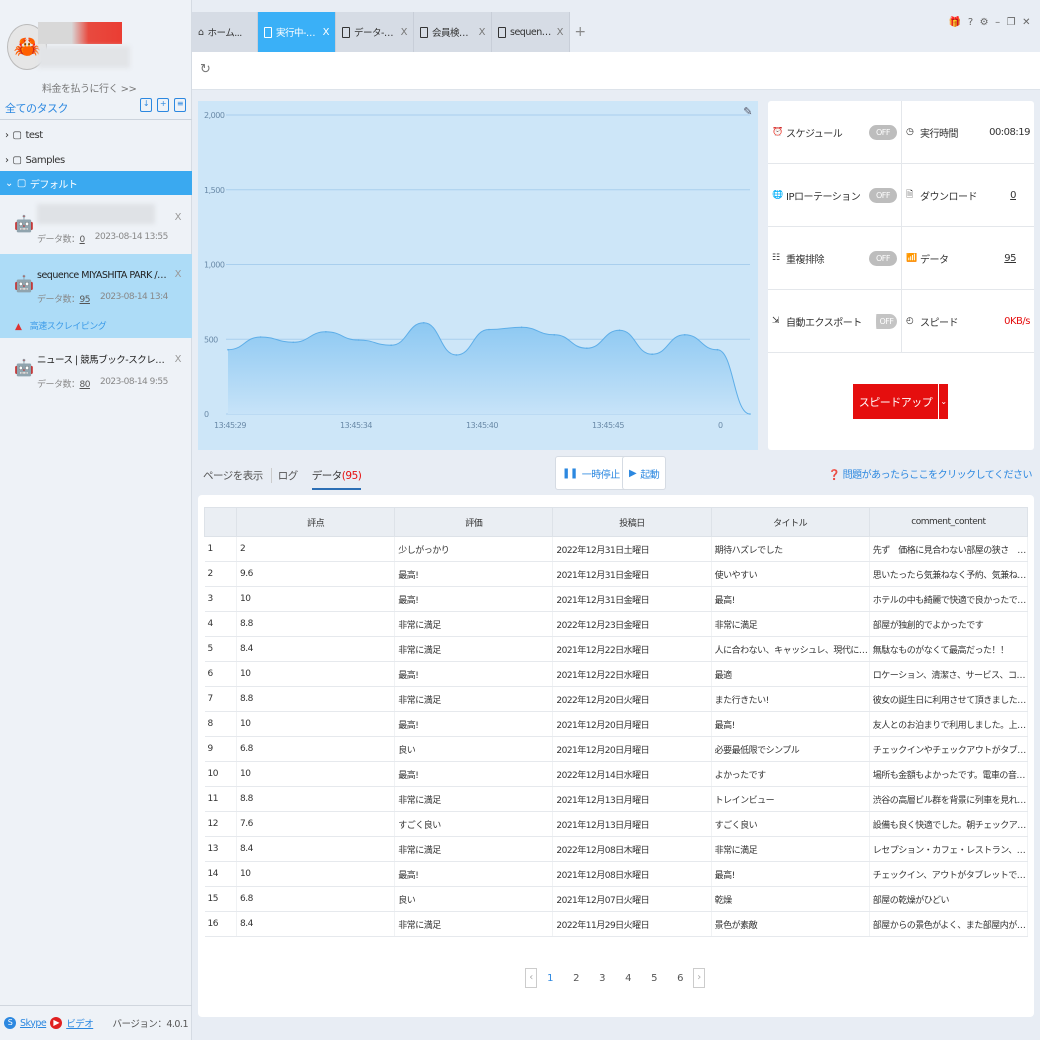 The height and width of the screenshot is (1040, 1040). I want to click on help-link: ❓ 問題があったらここをクリックしてください, so click(930, 475).